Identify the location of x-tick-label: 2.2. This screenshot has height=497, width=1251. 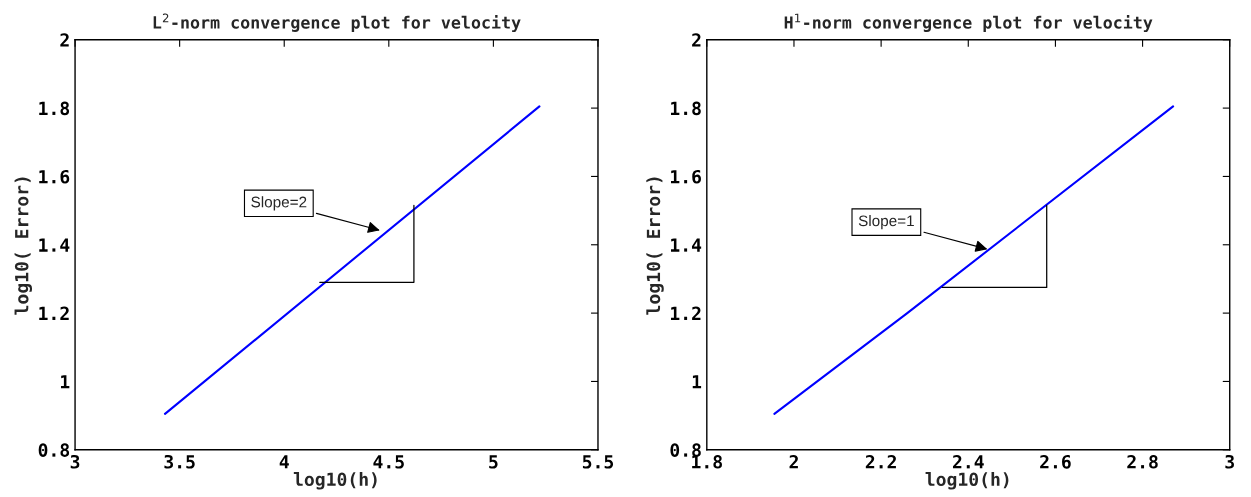
(880, 461).